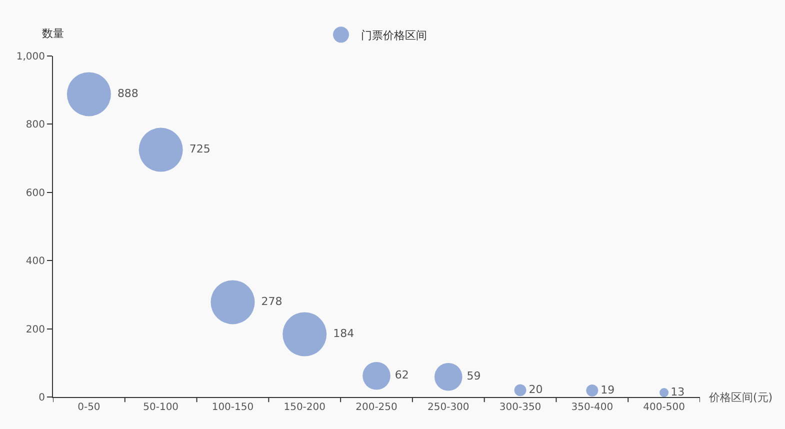 The image size is (785, 429). I want to click on legend-label: 门票价格区间, so click(394, 35).